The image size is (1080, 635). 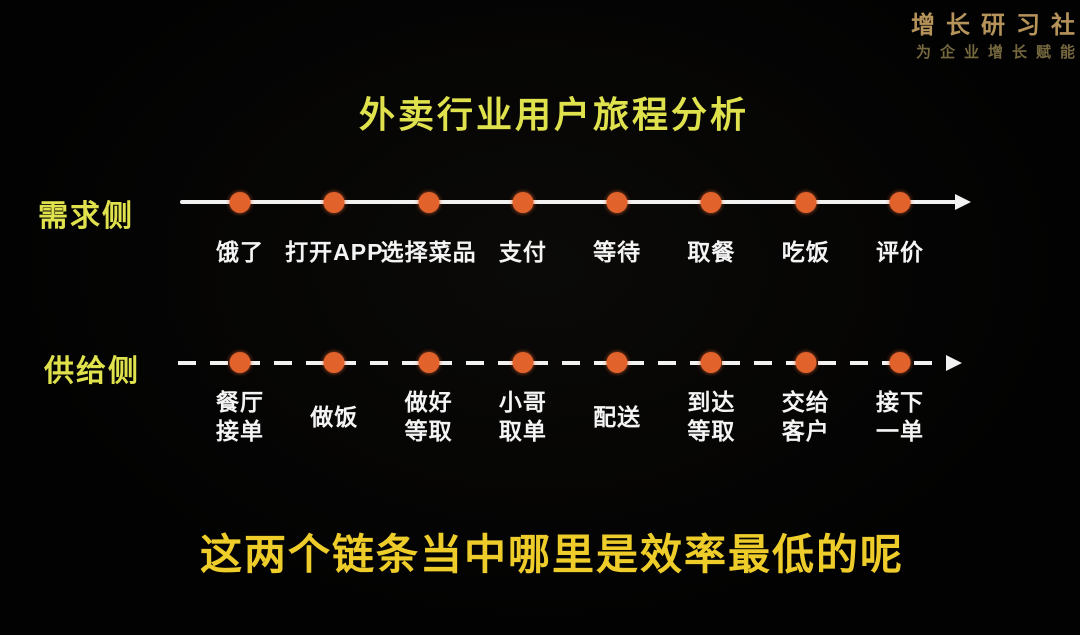 What do you see at coordinates (805, 416) in the screenshot?
I see `journey-step-label: 交给 客户` at bounding box center [805, 416].